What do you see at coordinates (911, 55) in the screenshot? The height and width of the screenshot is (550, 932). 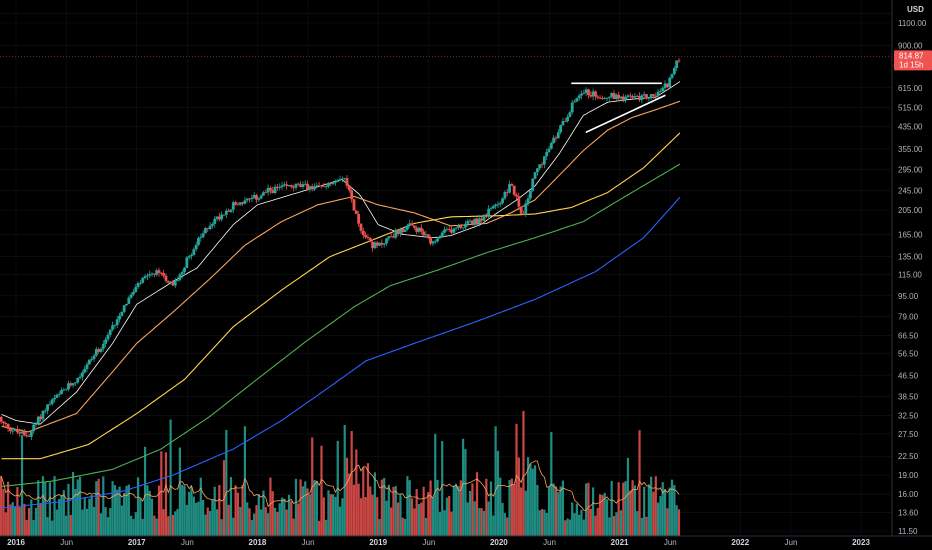 I see `last-price-value: 814.87` at bounding box center [911, 55].